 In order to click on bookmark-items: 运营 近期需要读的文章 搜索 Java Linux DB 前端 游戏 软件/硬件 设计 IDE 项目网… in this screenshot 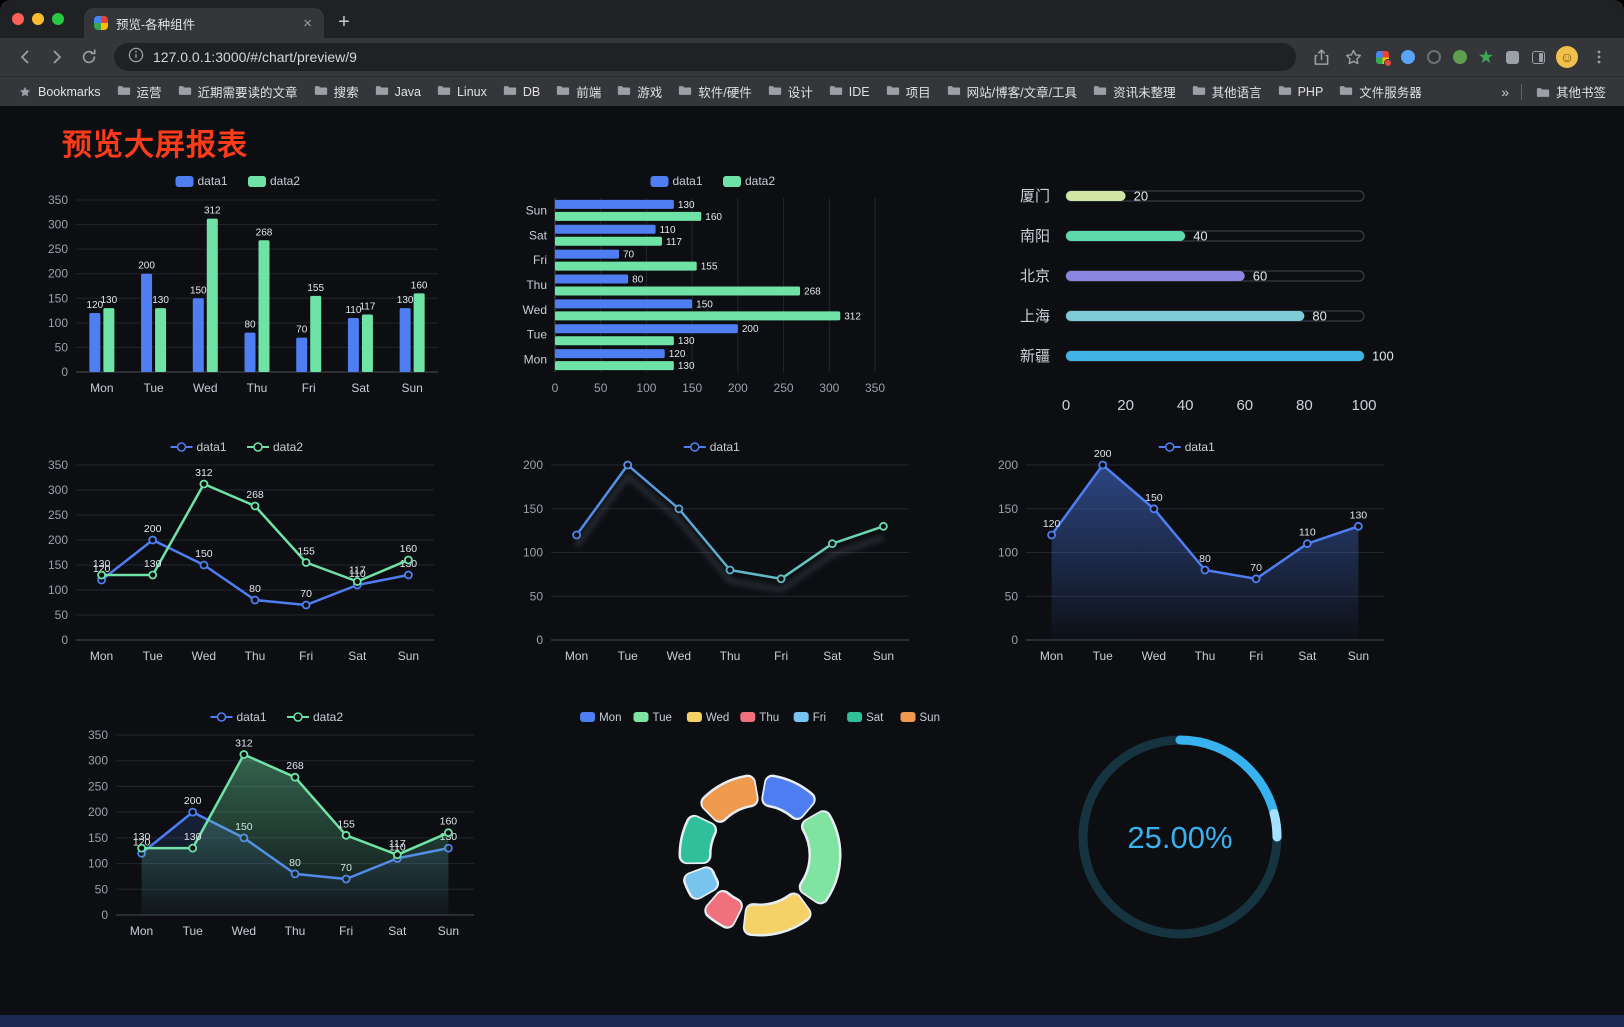, I will do `click(769, 91)`.